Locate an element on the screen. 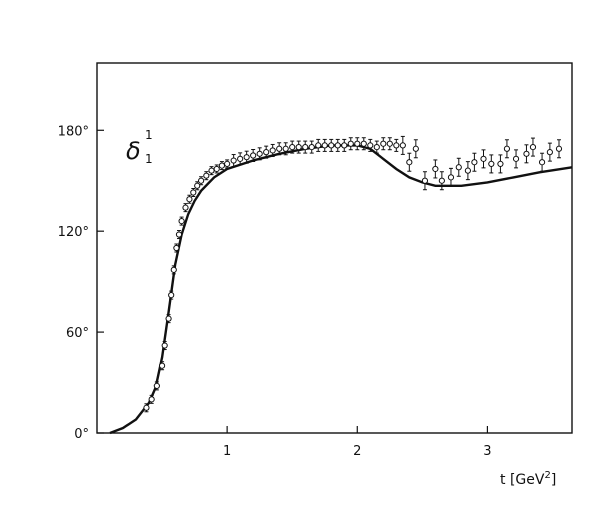 Image resolution: width=602 pixels, height=528 pixels. y-tick-label: 0° is located at coordinates (81, 434).